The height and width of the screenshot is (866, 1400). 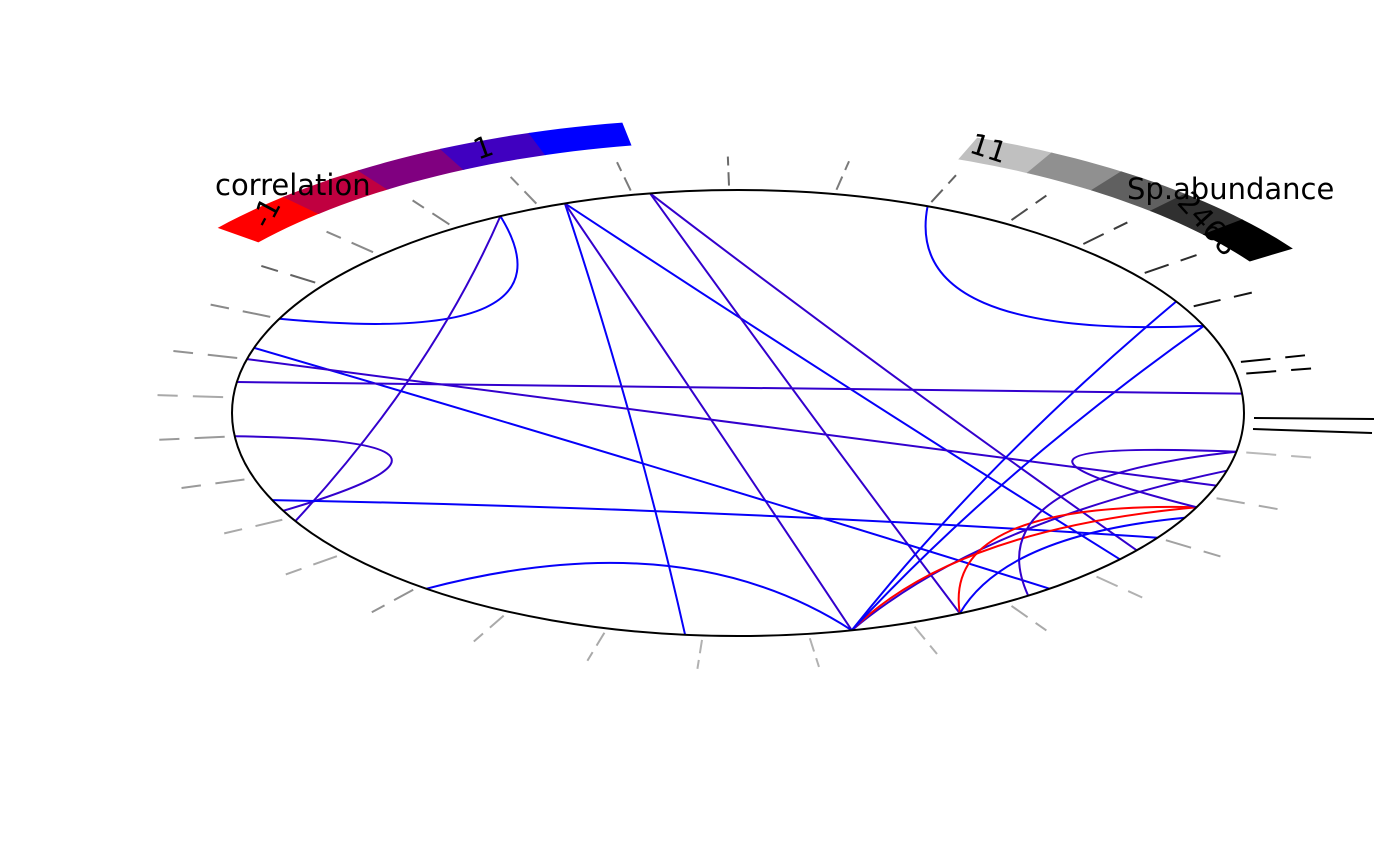 I want to click on correlation-legend-segment, so click(x=580, y=139).